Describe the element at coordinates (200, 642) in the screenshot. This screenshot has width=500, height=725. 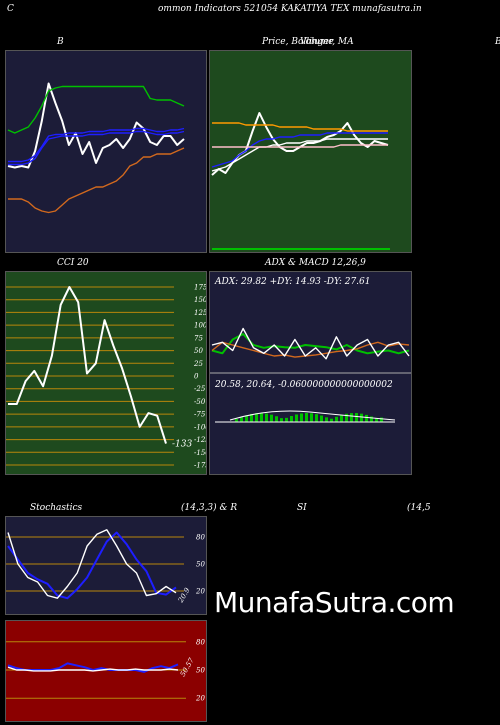
I see `rsi-tick-label: 80` at that location.